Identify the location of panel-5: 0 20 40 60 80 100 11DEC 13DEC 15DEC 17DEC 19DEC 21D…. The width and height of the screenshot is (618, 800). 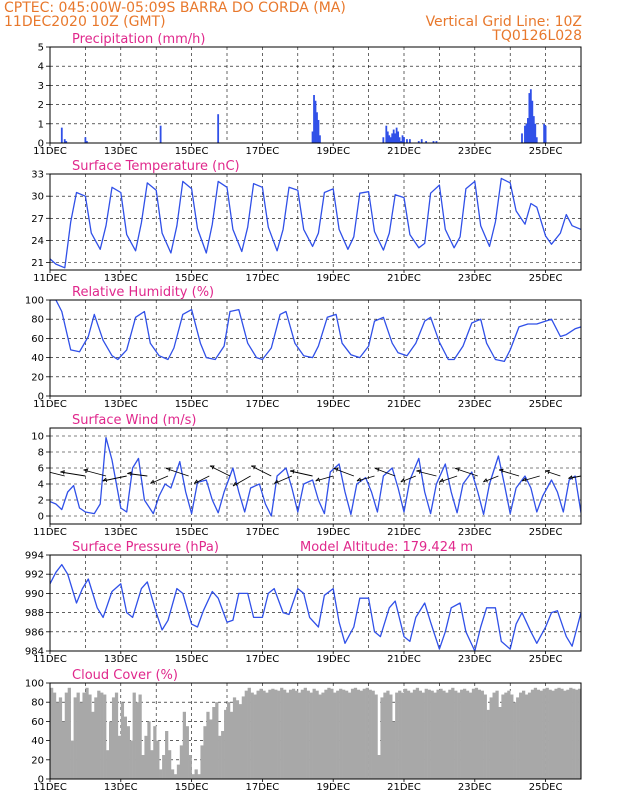
(303, 730).